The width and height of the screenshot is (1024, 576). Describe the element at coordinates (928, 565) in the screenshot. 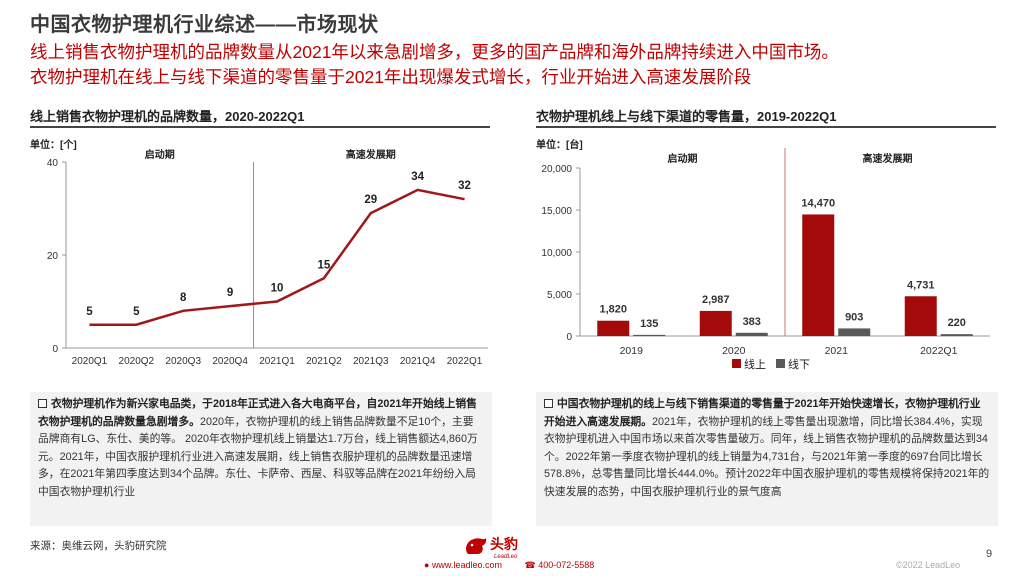

I see `copyright: ©2022 LeadLeo` at that location.